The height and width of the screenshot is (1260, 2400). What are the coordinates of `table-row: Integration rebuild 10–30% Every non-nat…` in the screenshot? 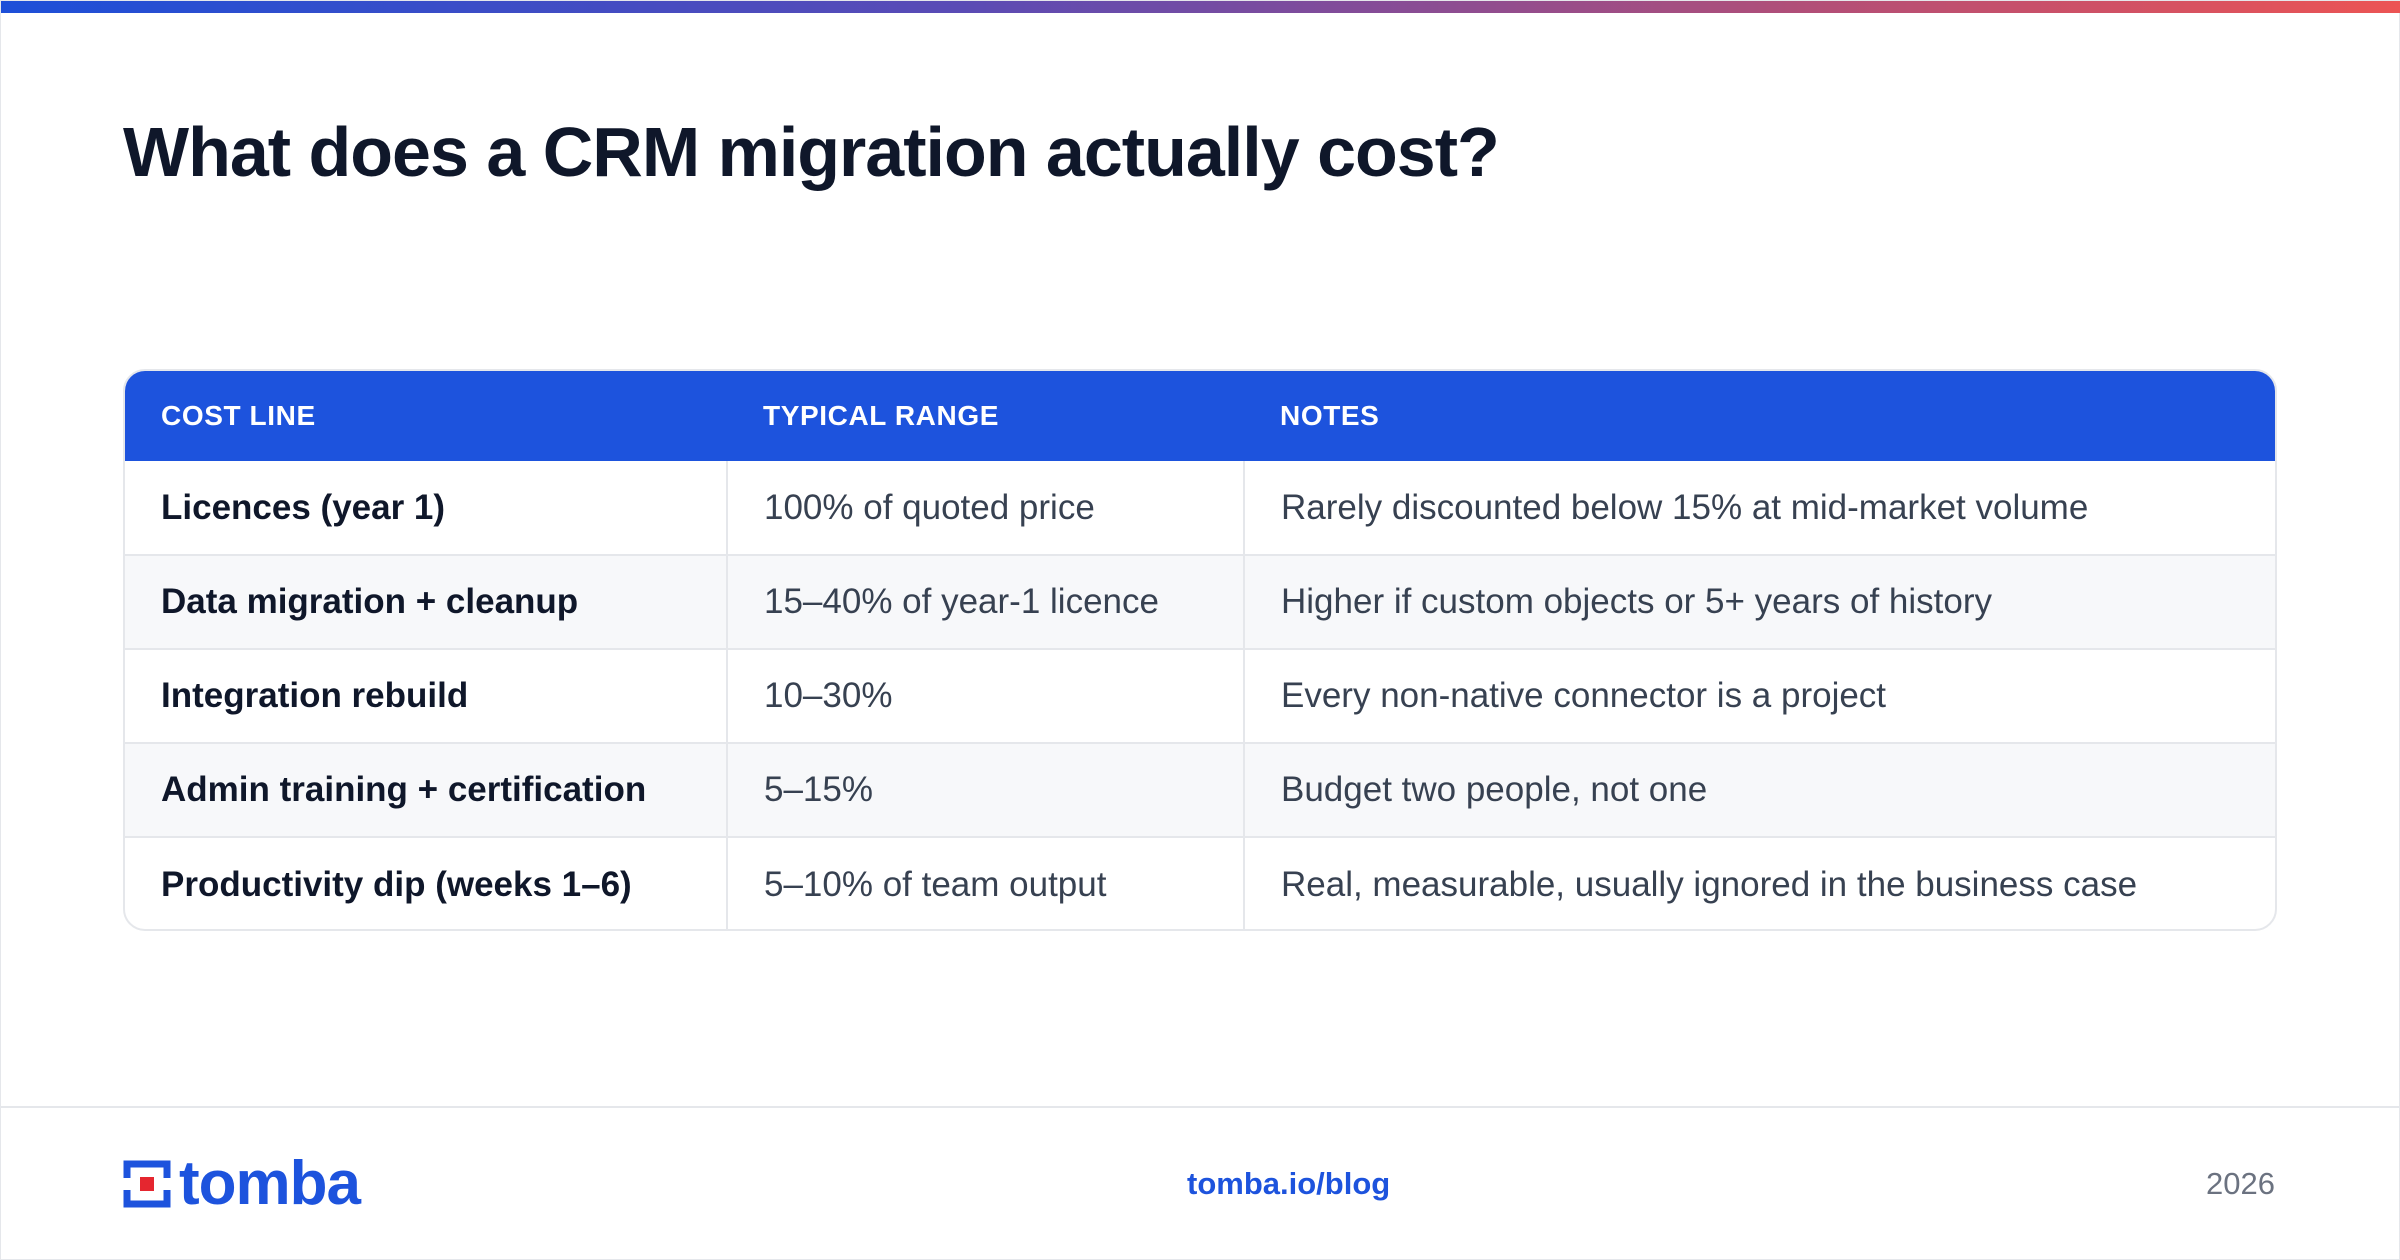 It's located at (1200, 695).